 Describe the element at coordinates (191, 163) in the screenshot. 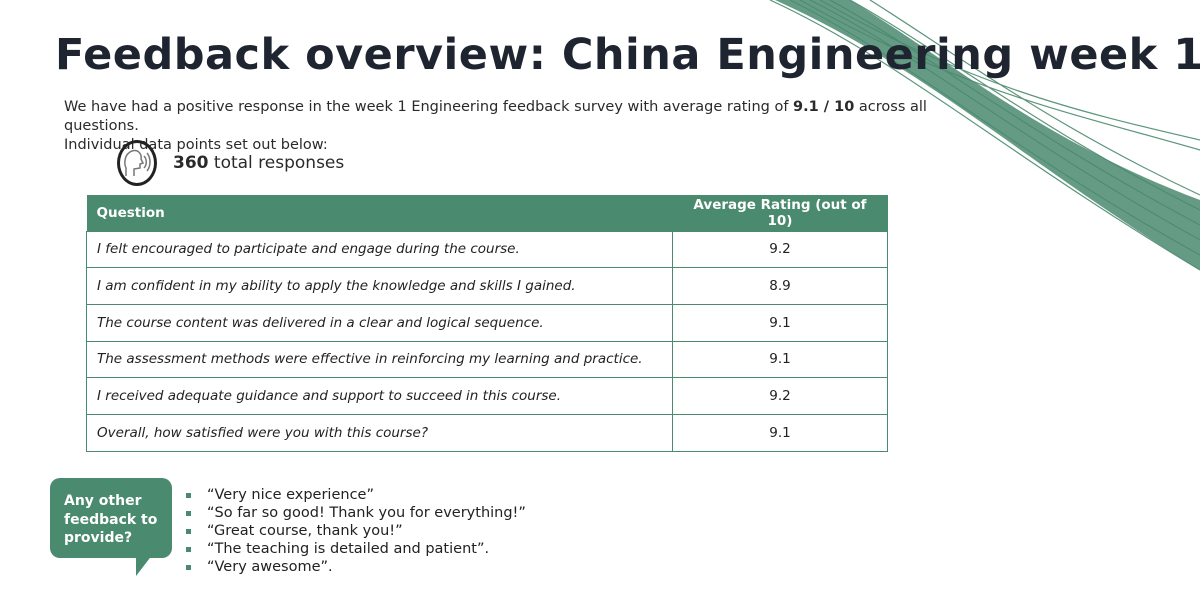

I see `response-count: 360` at that location.